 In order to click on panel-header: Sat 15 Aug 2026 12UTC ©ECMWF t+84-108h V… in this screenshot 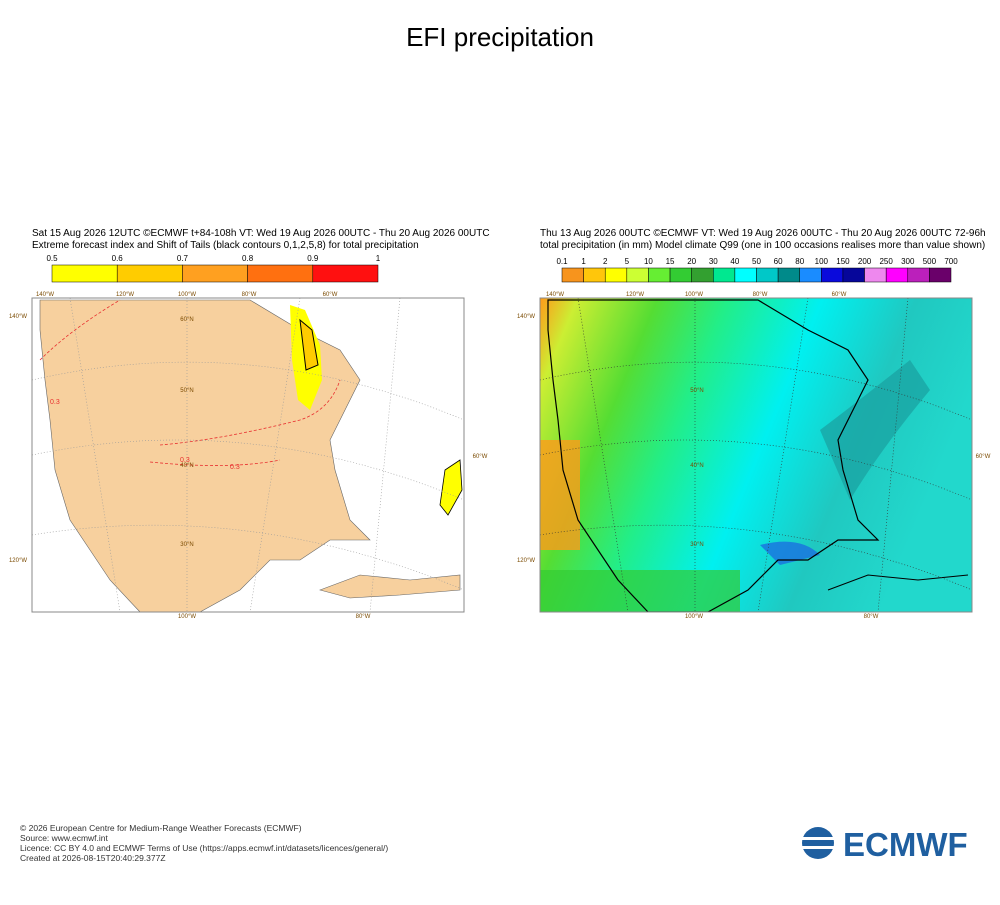, I will do `click(261, 233)`.